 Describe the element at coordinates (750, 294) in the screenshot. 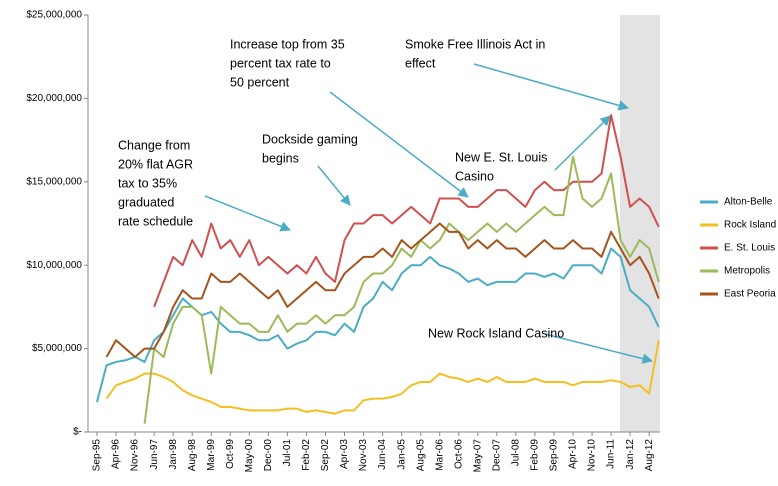

I see `legend-label: East Peoria` at that location.